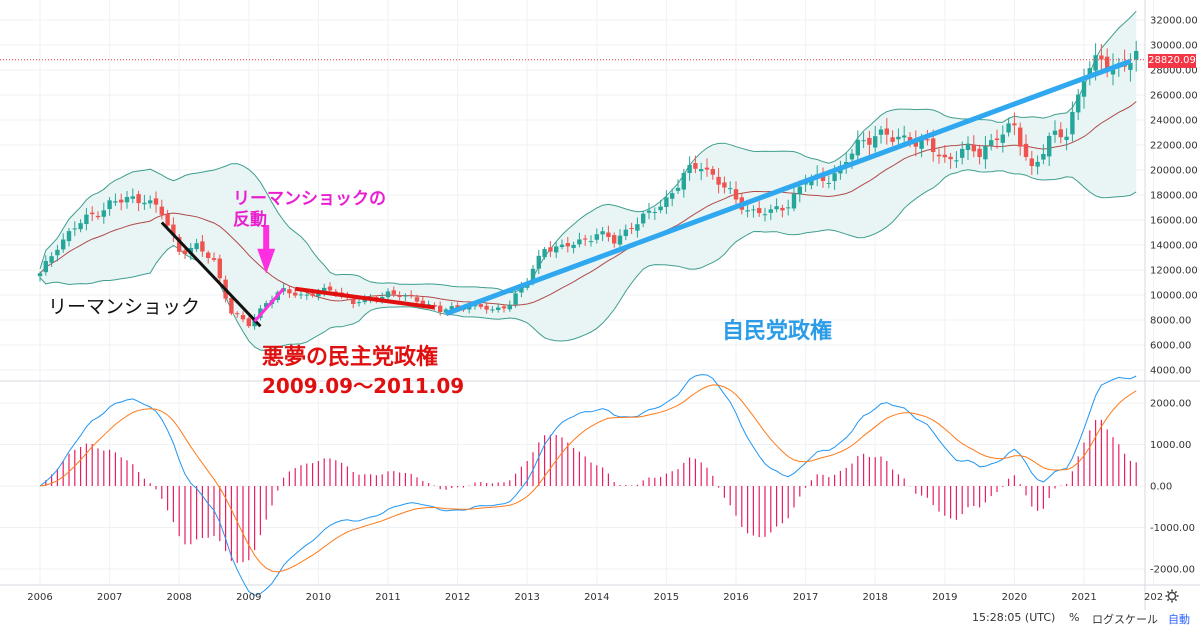  Describe the element at coordinates (1125, 619) in the screenshot. I see `log-scale-toggle: ログスケール` at that location.